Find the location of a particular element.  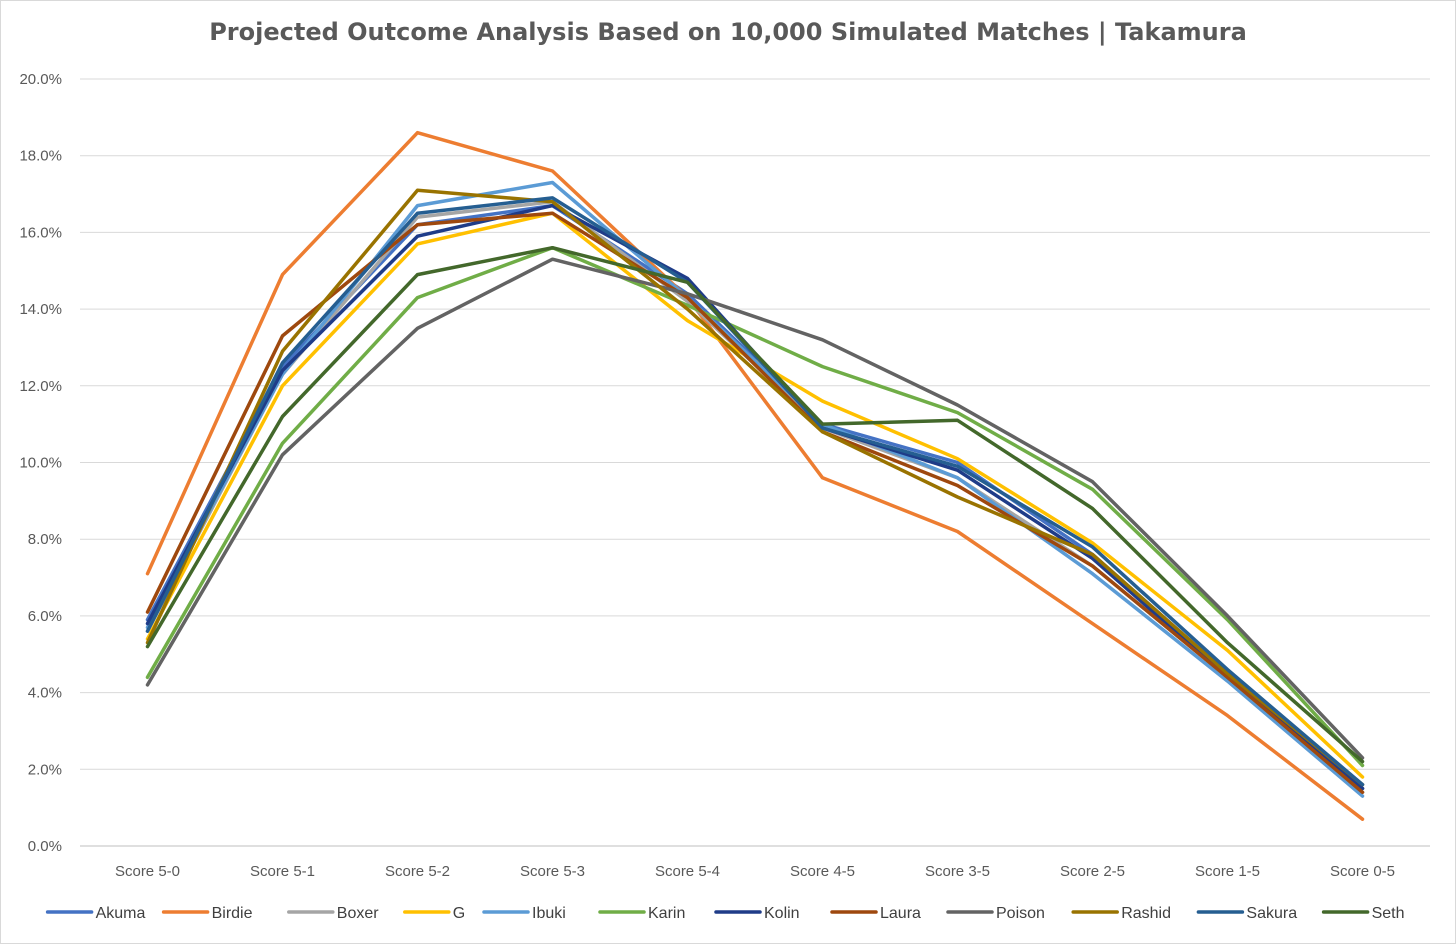

legend-label: Akuma is located at coordinates (121, 913).